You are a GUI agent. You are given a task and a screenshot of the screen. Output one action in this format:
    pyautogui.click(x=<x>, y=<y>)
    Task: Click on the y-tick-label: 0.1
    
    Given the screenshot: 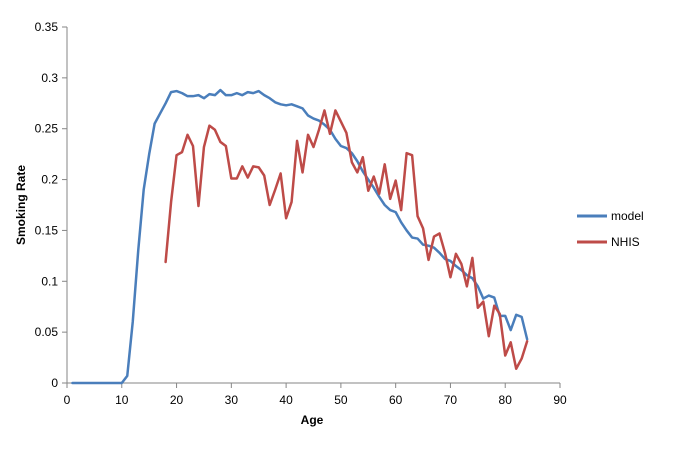 What is the action you would take?
    pyautogui.click(x=49, y=281)
    